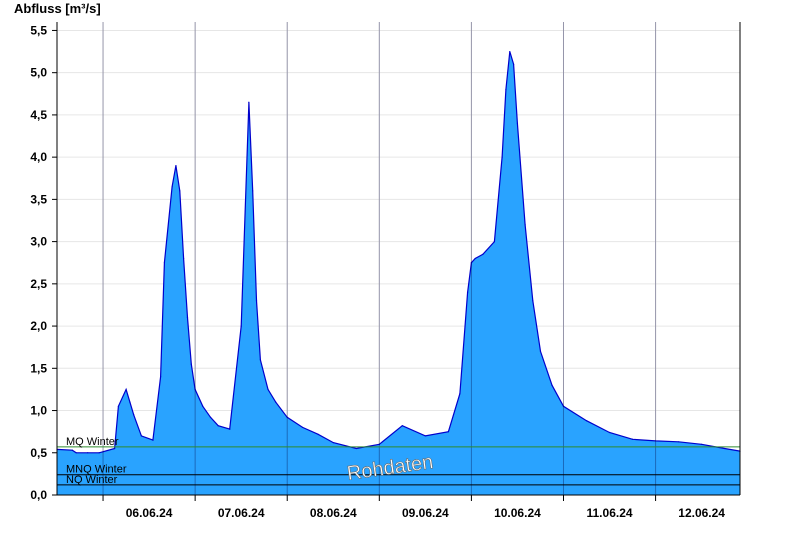  I want to click on y-tick-label: 0,5, so click(38, 453).